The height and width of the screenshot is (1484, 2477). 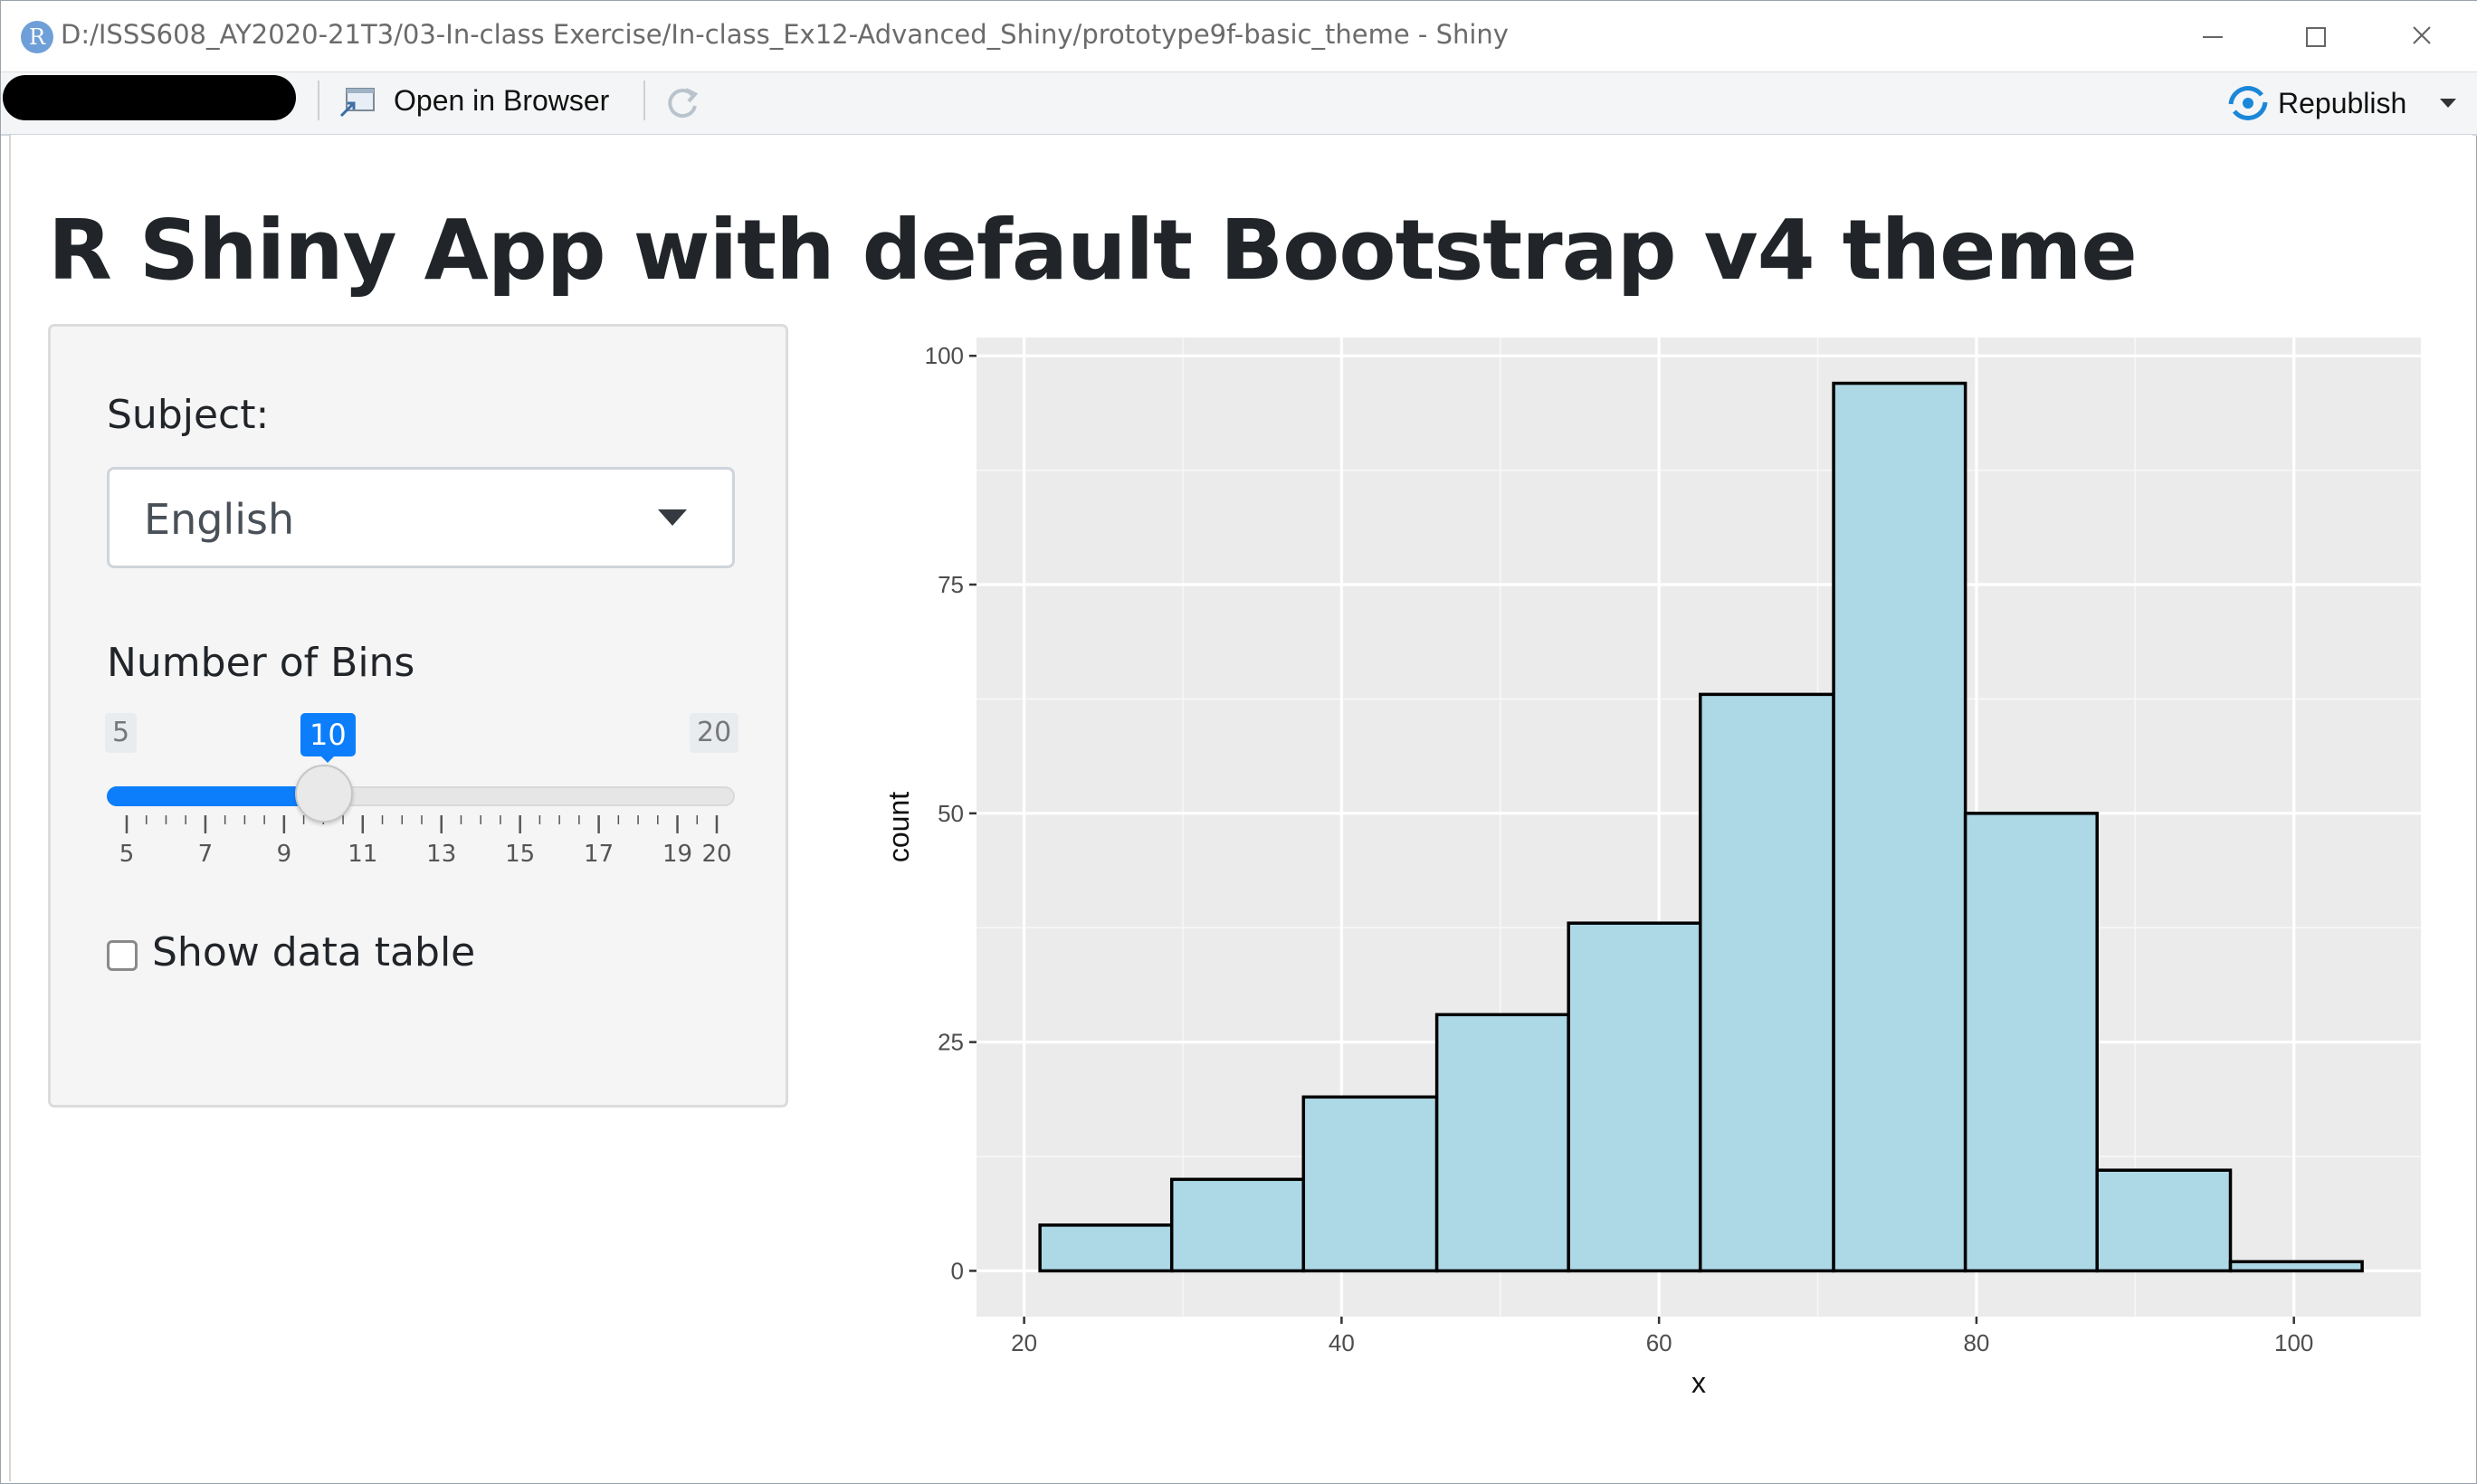 I want to click on minimize-icon, so click(x=2213, y=37).